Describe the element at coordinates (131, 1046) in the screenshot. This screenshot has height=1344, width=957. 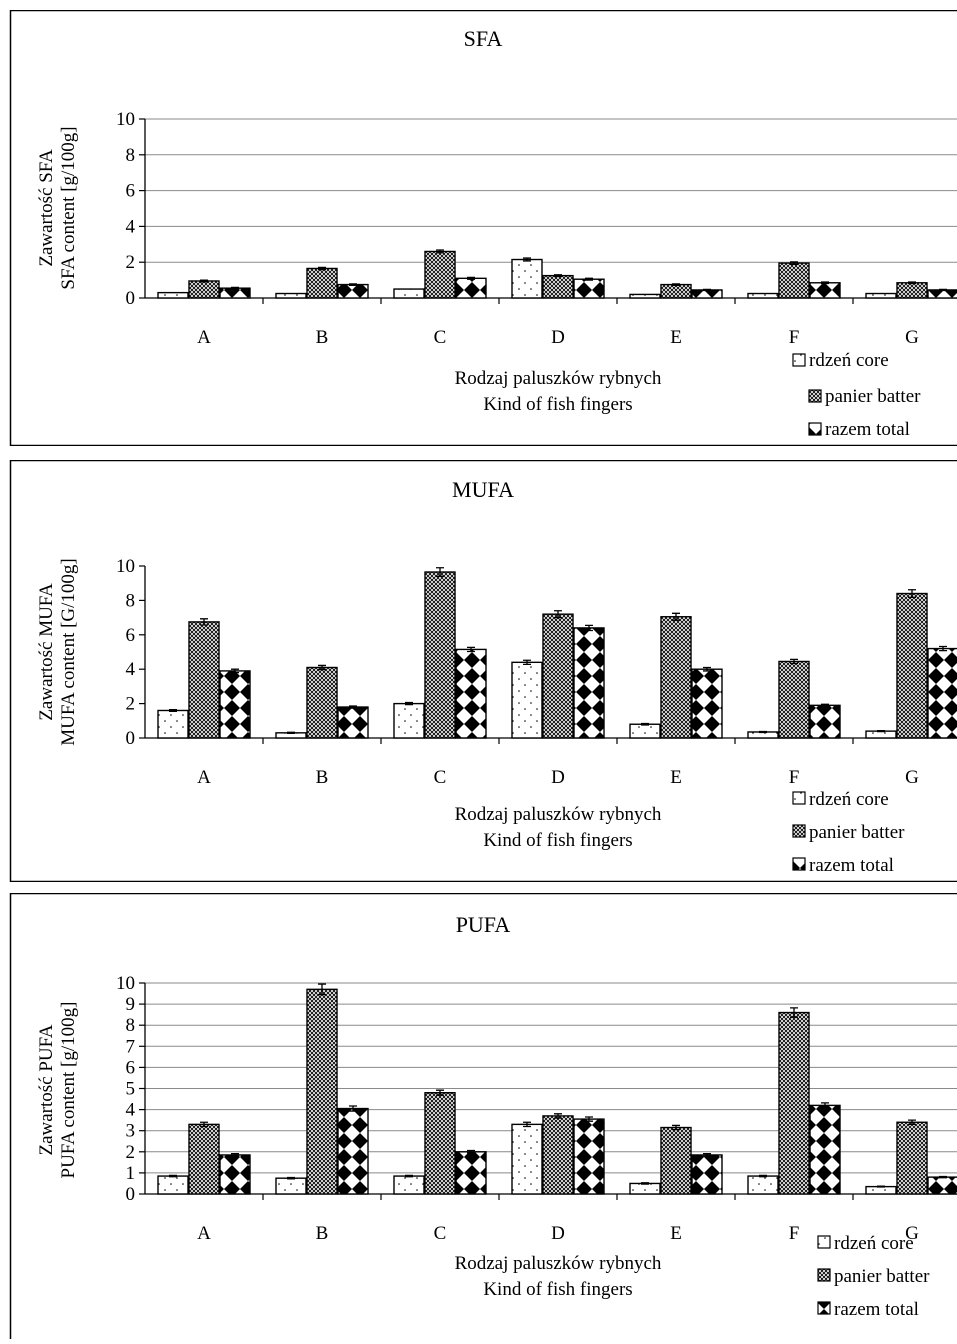
I see `y-tick-label: 7` at that location.